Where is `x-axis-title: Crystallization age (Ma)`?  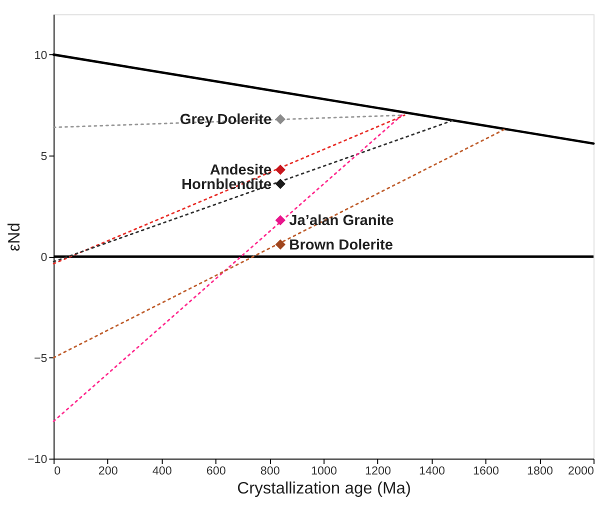
x-axis-title: Crystallization age (Ma) is located at coordinates (324, 488).